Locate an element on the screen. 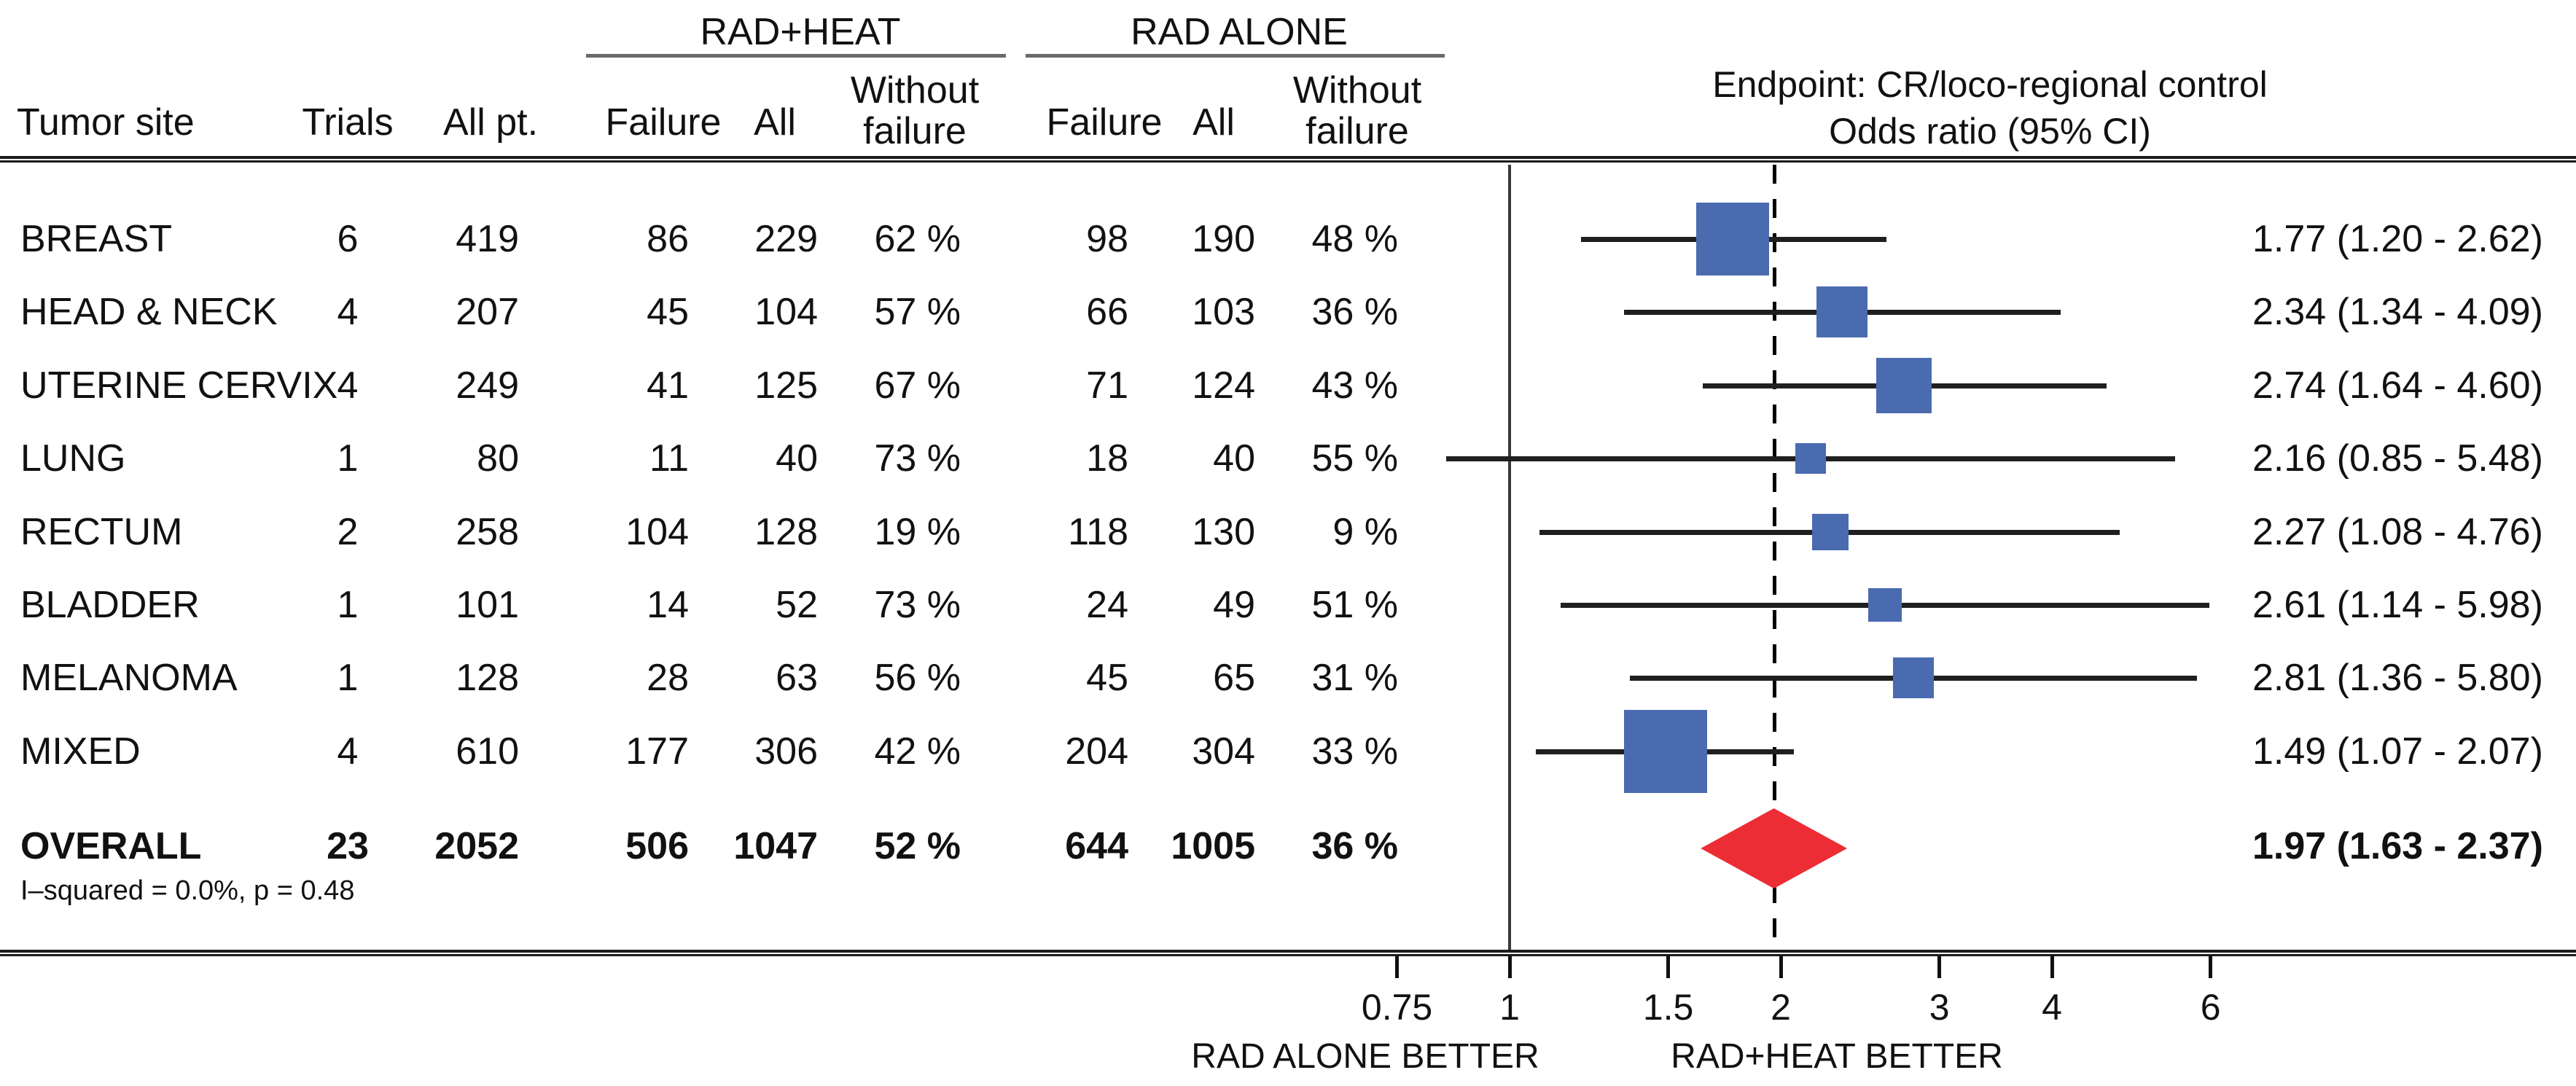 The width and height of the screenshot is (2576, 1086). group-header-rad-heat: RAD+HEAT is located at coordinates (800, 32).